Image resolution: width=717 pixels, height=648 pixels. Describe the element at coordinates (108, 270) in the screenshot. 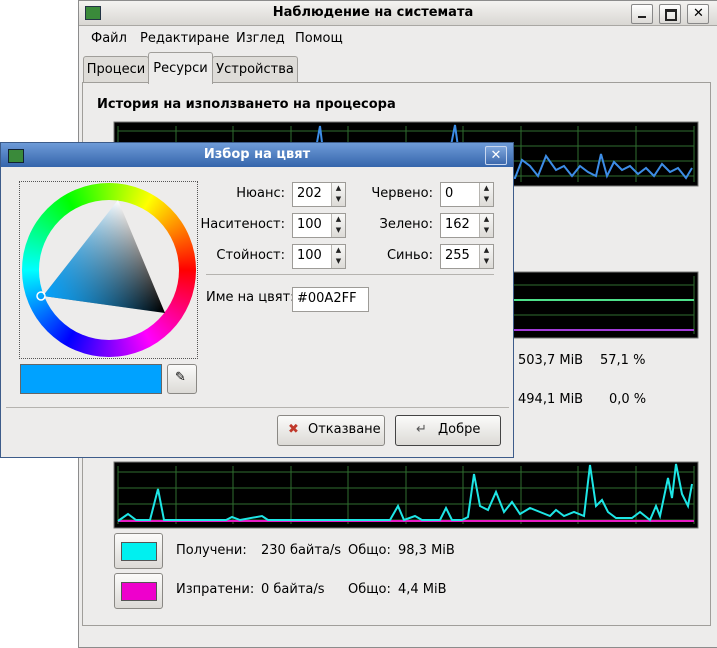

I see `color-wheel-frame` at that location.